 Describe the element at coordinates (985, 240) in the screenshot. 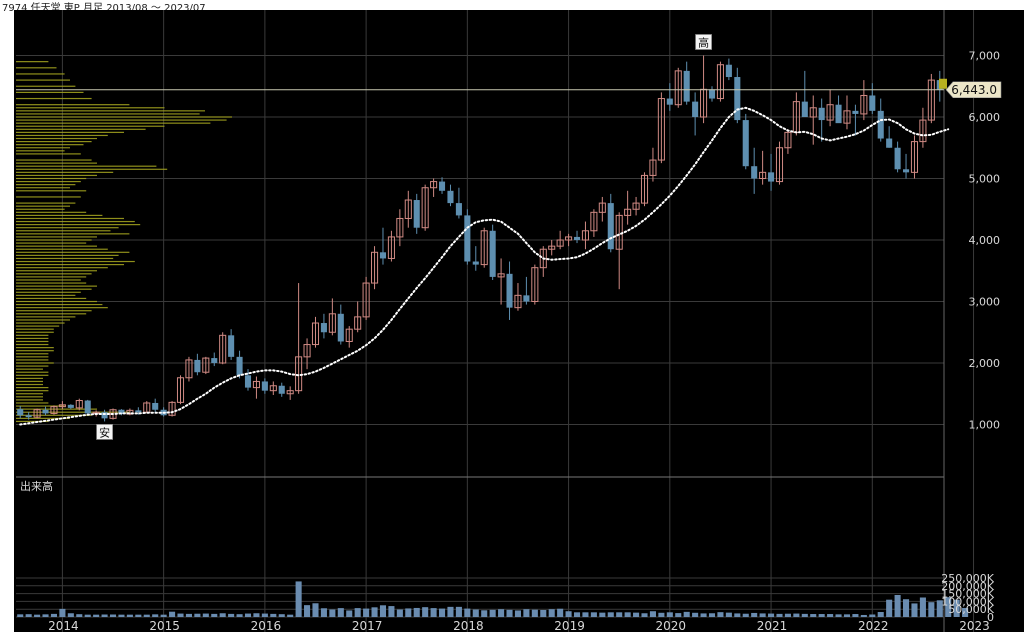

I see `y-tick-label: 4,000` at that location.